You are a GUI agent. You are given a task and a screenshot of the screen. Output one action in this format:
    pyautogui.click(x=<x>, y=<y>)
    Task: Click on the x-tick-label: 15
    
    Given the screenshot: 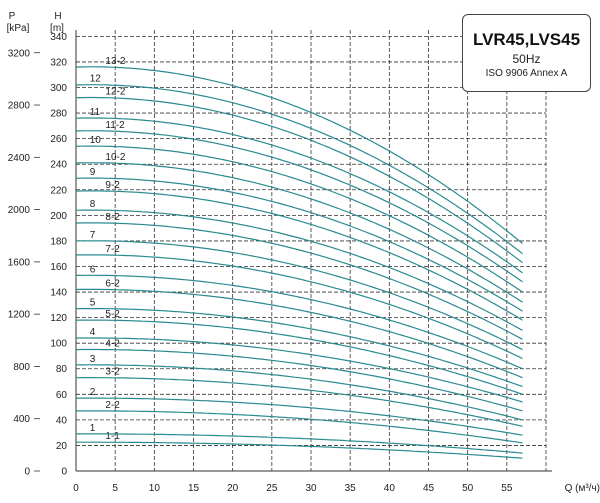 What is the action you would take?
    pyautogui.click(x=194, y=488)
    